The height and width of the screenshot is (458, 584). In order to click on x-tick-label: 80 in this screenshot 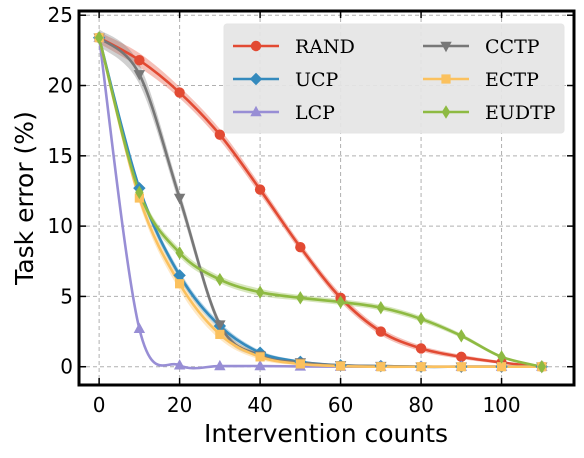, I will do `click(420, 405)`.